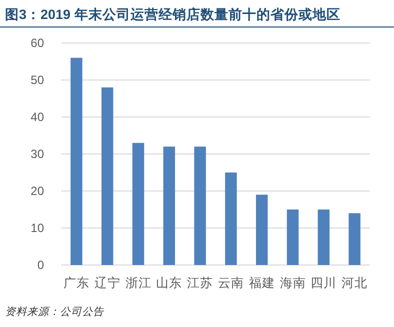 The height and width of the screenshot is (327, 394). What do you see at coordinates (355, 283) in the screenshot?
I see `x-tick-label: 河北` at bounding box center [355, 283].